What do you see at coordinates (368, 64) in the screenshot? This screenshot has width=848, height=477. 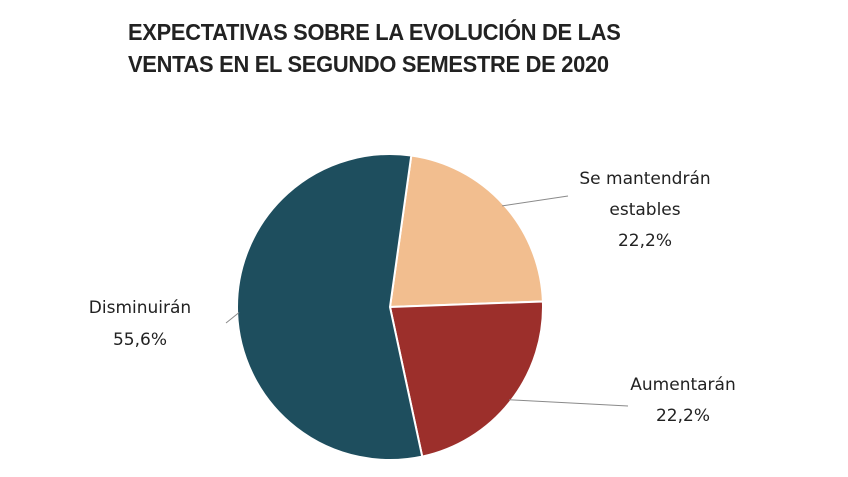 I see `chart-title-line-2: VENTAS EN EL SEGUNDO SEMESTRE DE 2020` at bounding box center [368, 64].